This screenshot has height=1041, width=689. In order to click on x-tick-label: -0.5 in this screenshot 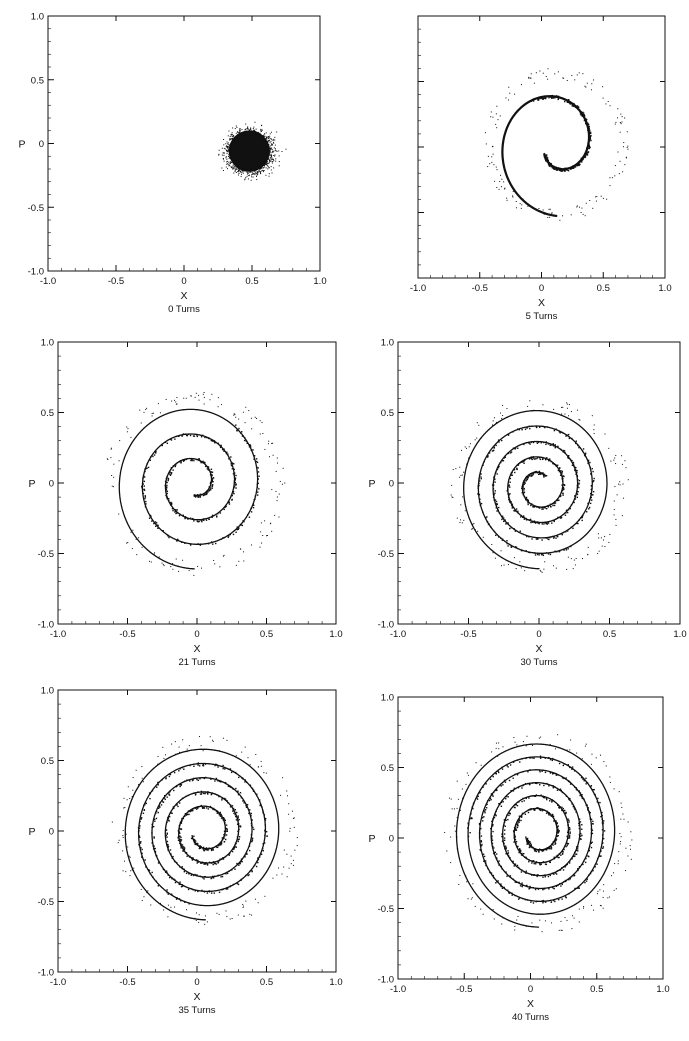, I will do `click(127, 634)`.